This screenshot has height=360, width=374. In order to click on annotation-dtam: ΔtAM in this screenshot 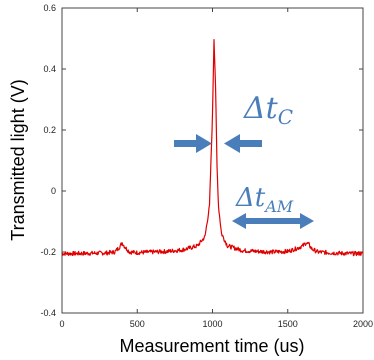, I will do `click(273, 206)`.